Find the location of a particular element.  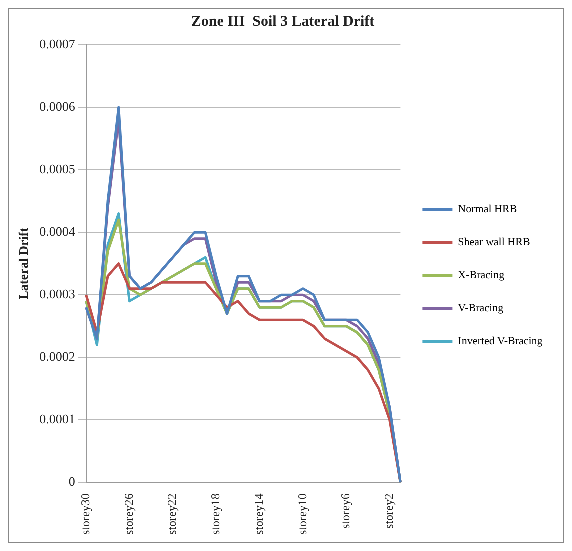

legend-label: Shear wall HRB is located at coordinates (494, 242).